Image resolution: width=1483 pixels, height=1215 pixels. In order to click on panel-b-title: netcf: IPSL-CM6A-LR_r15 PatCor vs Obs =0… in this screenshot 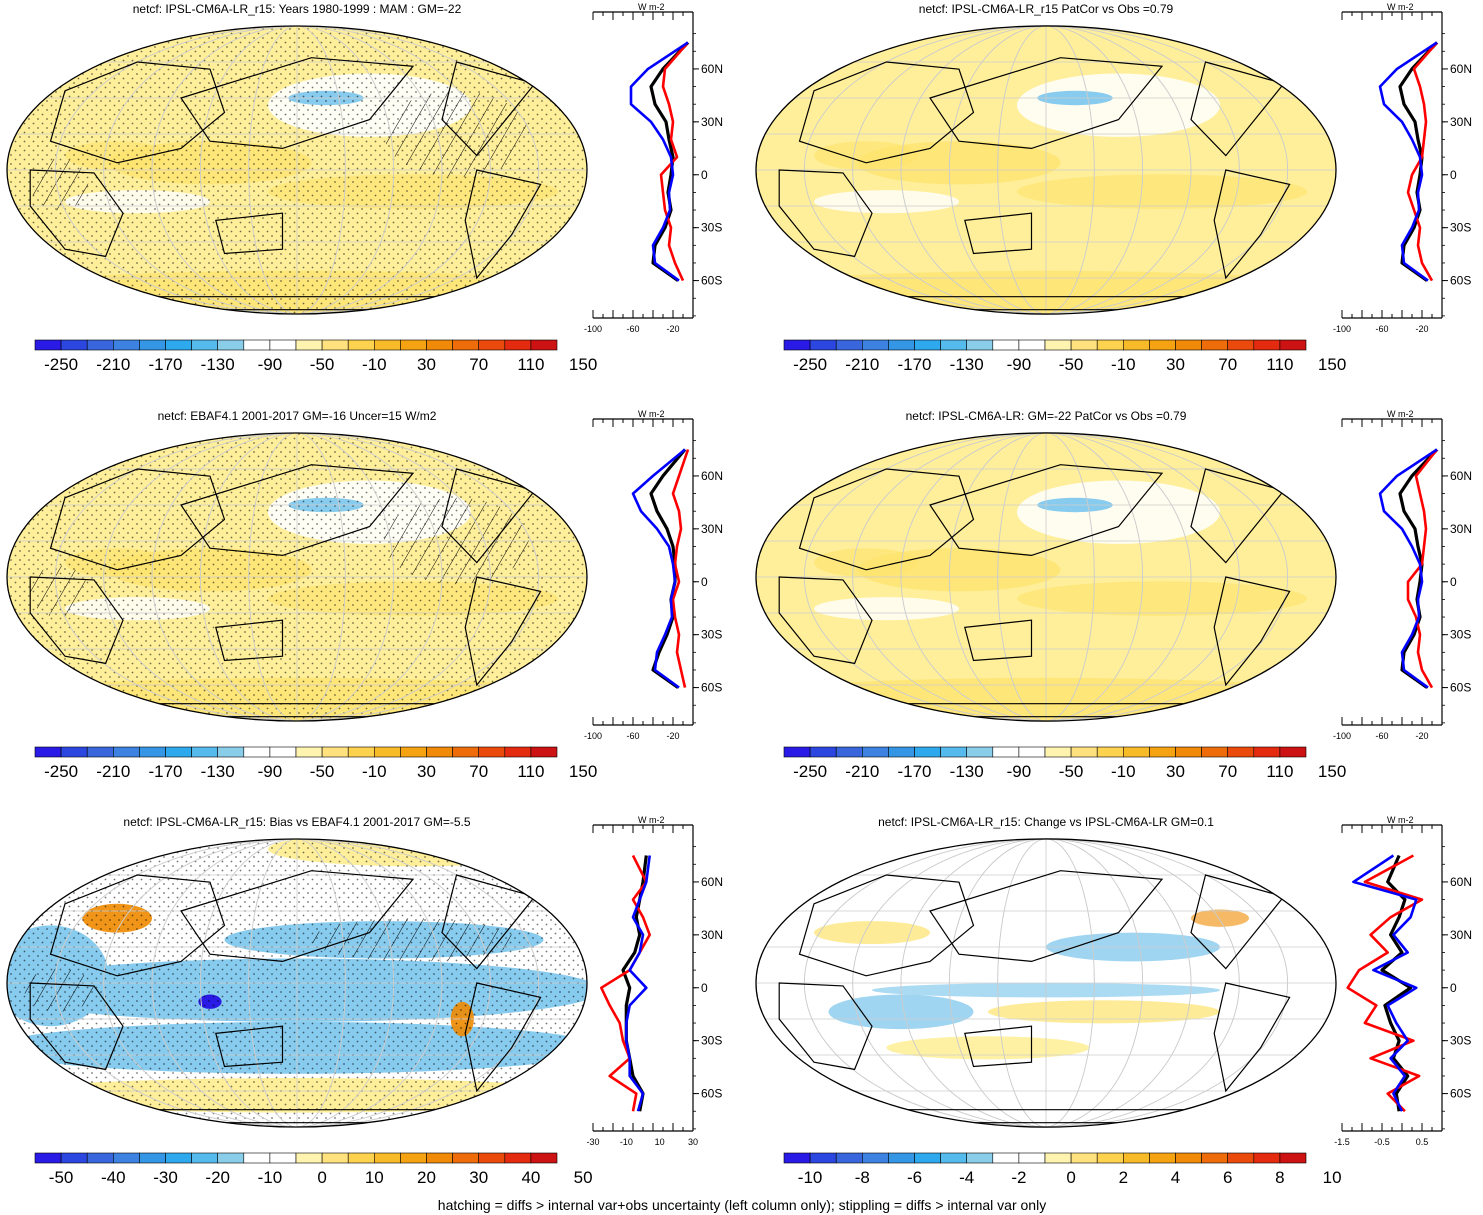, I will do `click(1046, 9)`.